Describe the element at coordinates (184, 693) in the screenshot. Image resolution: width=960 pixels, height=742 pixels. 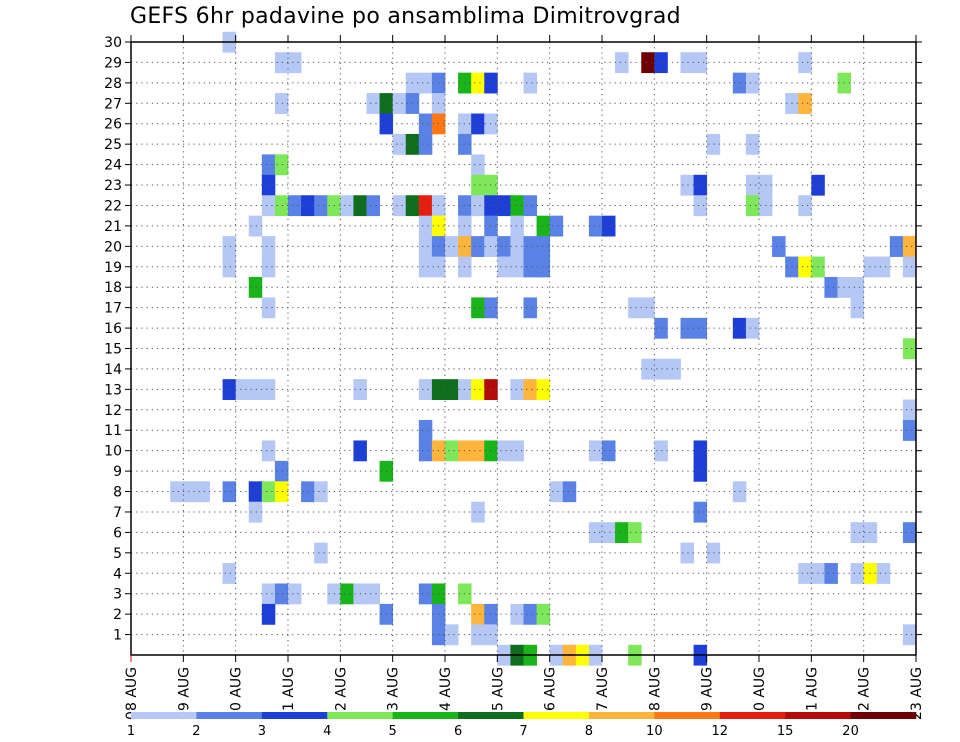
I see `x-tick-label: 09 AUG` at that location.